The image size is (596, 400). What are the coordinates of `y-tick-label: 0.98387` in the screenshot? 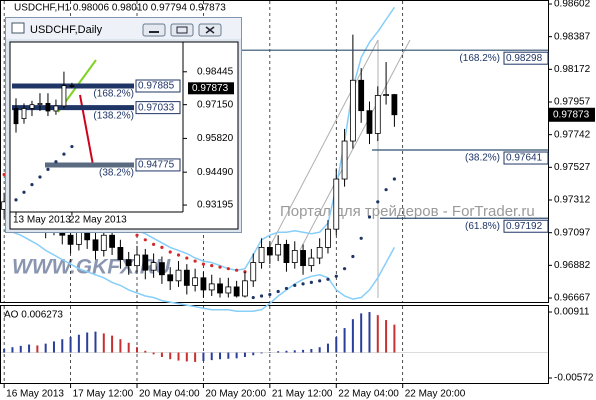 It's located at (572, 36).